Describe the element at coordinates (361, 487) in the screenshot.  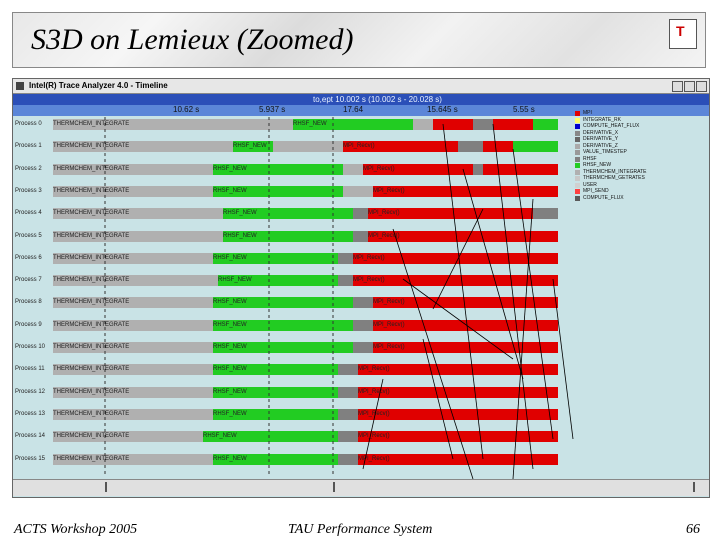
I see `horizontal-scrollbar` at that location.